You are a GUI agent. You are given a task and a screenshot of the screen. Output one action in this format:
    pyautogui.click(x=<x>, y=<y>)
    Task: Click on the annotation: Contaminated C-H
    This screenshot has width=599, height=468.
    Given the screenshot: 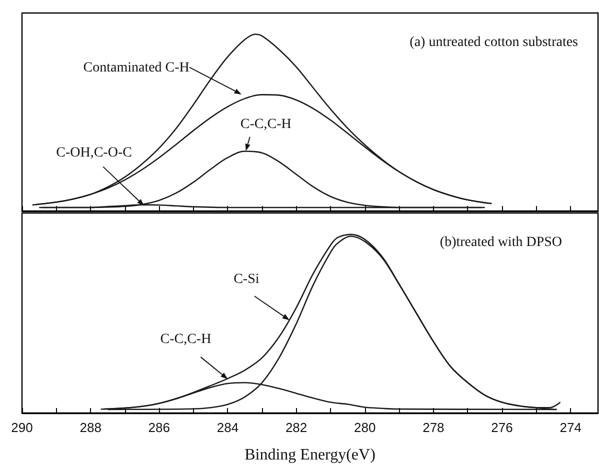 What is the action you would take?
    pyautogui.click(x=136, y=68)
    